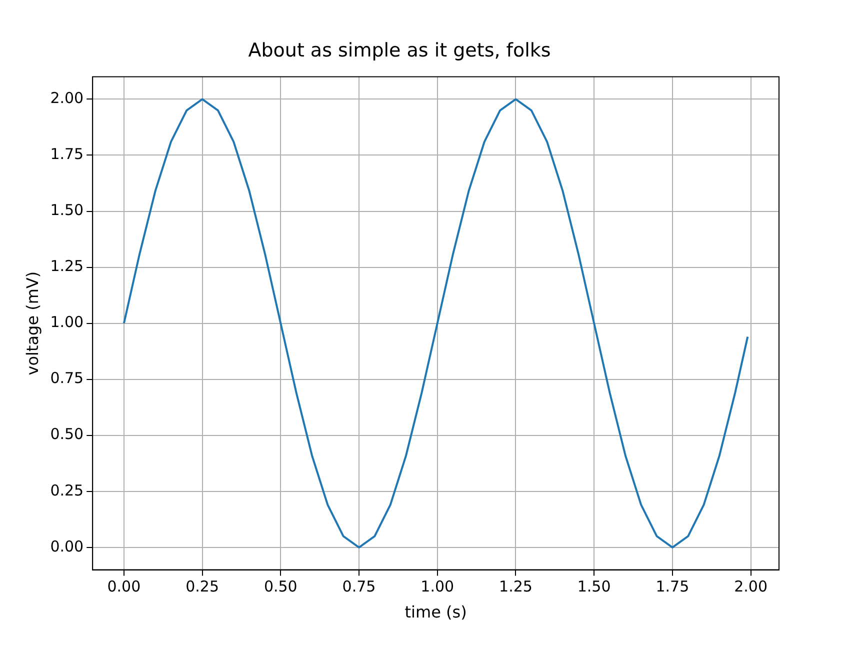  Describe the element at coordinates (67, 434) in the screenshot. I see `y-tick-label: 0.50` at that location.